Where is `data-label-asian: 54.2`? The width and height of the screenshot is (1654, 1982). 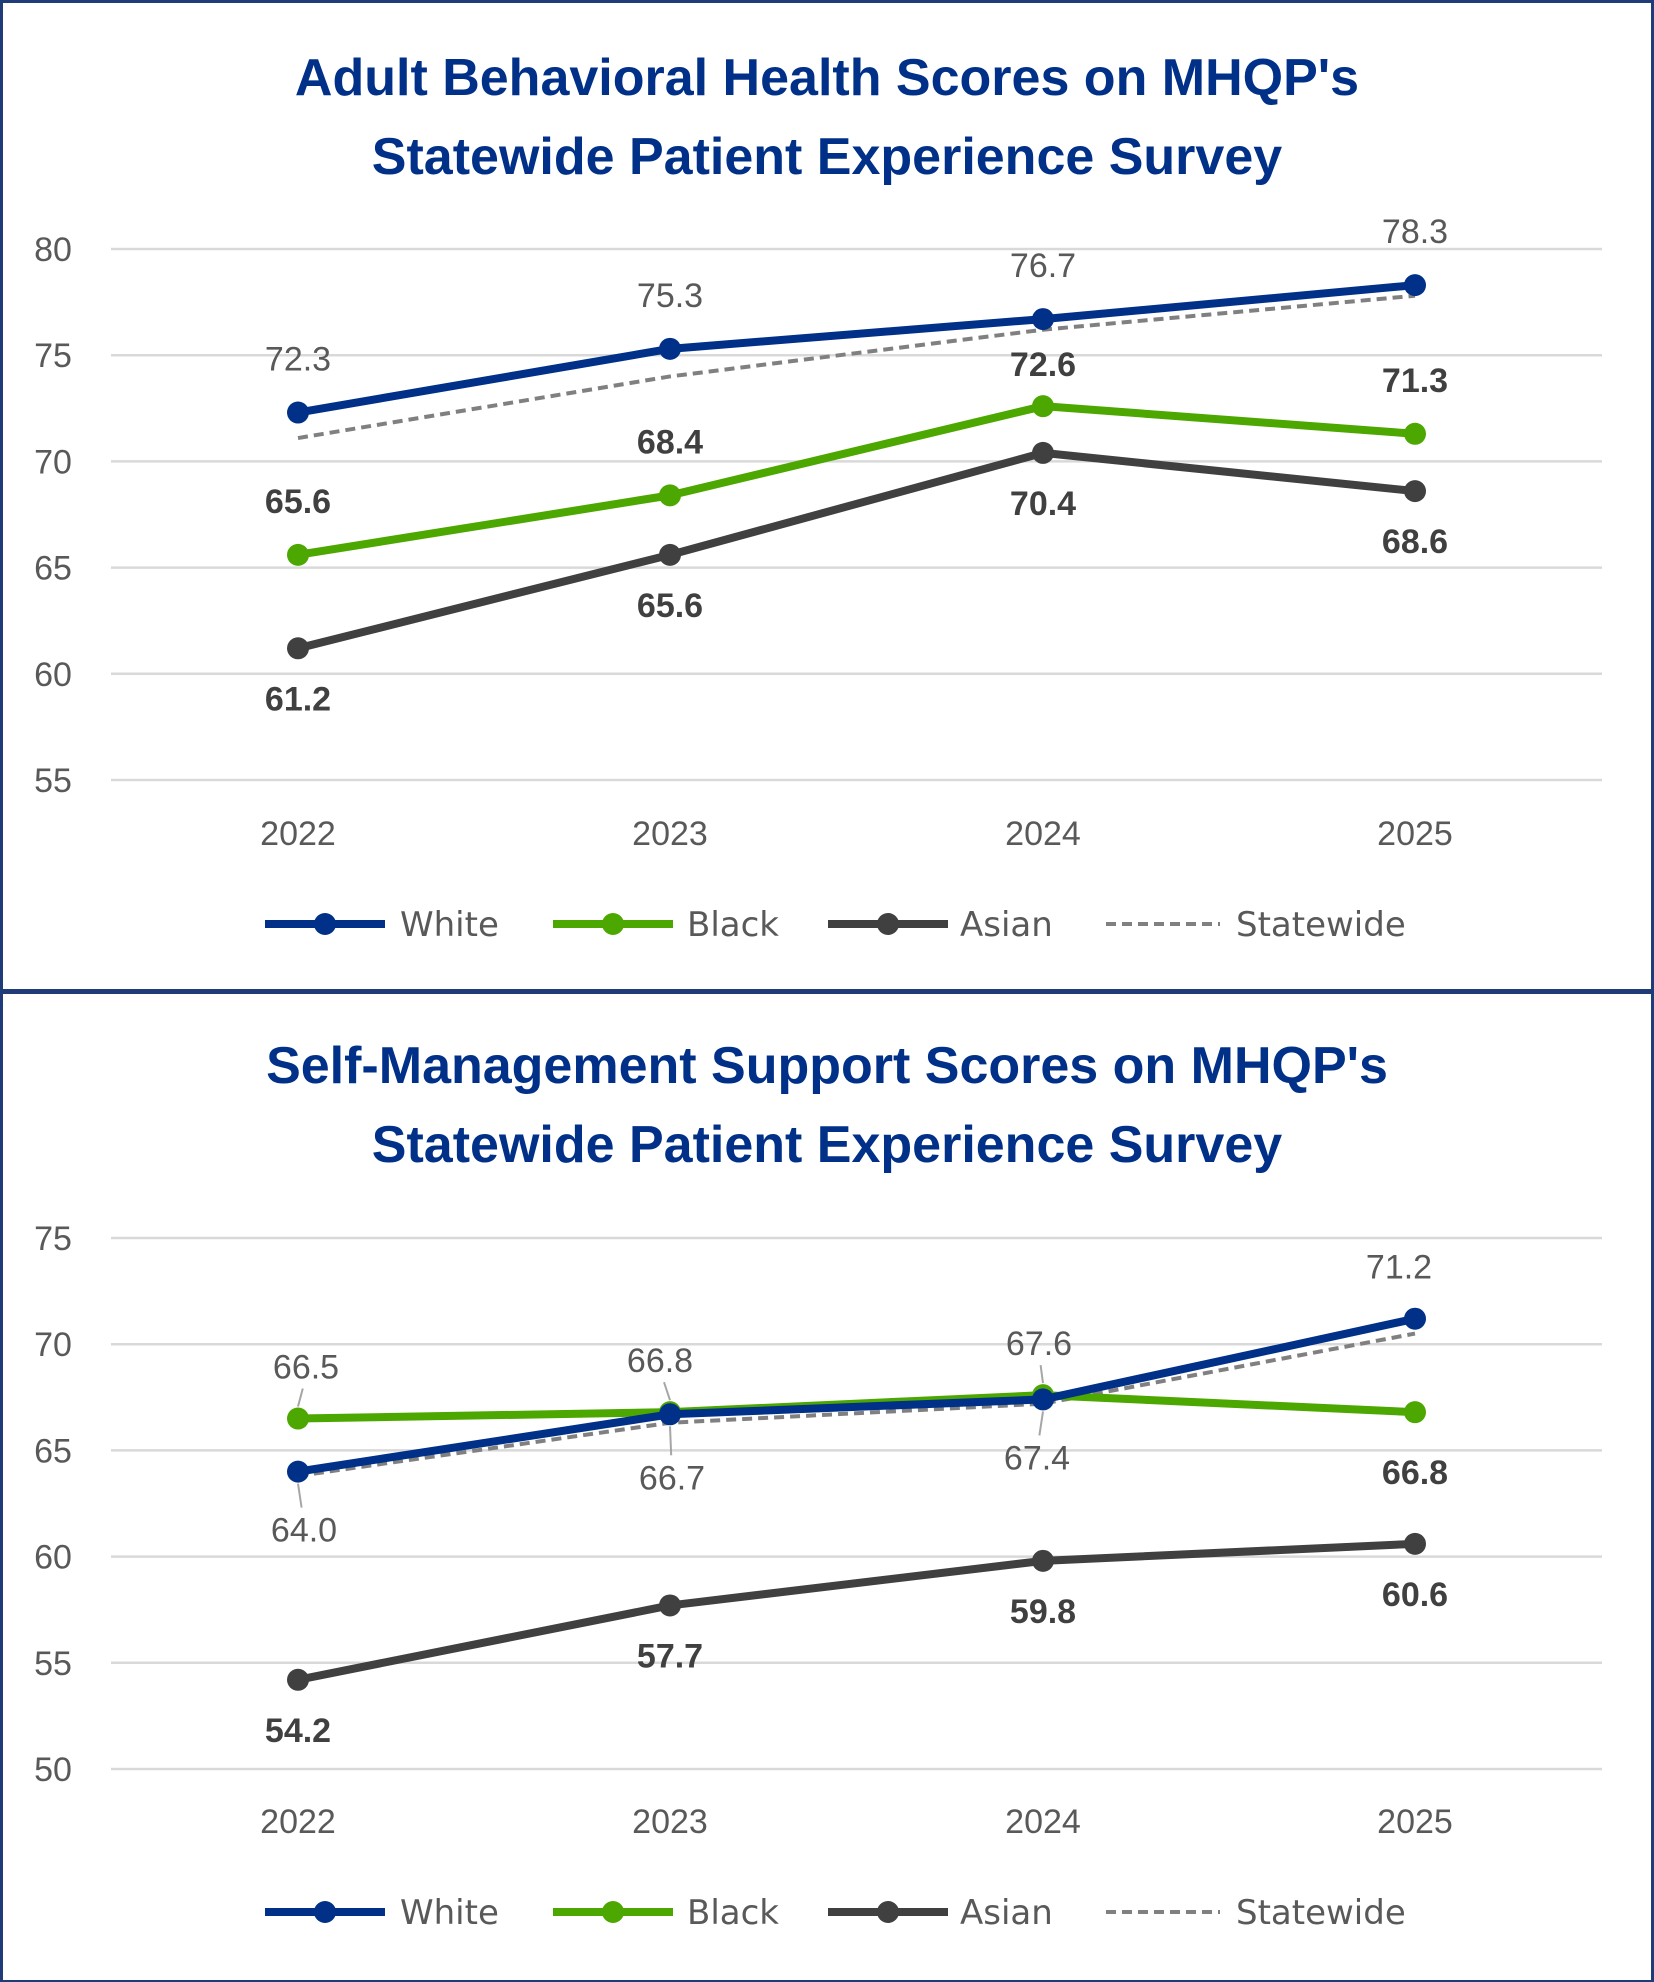 data-label-asian: 54.2 is located at coordinates (298, 1731).